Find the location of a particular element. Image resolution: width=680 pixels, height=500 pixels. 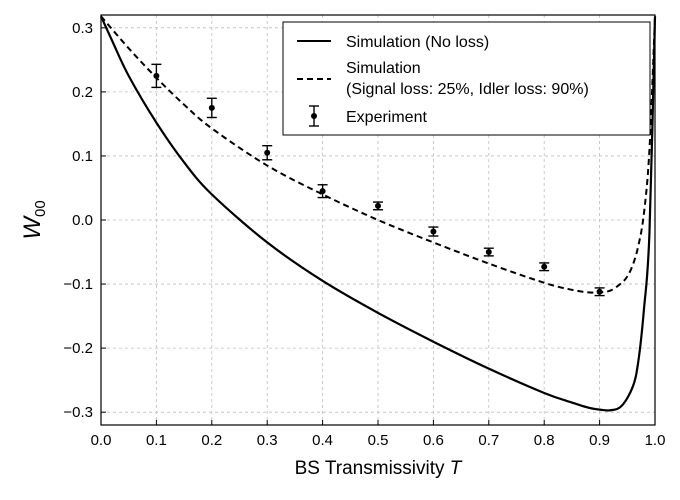

legend-label-no-loss: Simulation (No loss) is located at coordinates (417, 42).